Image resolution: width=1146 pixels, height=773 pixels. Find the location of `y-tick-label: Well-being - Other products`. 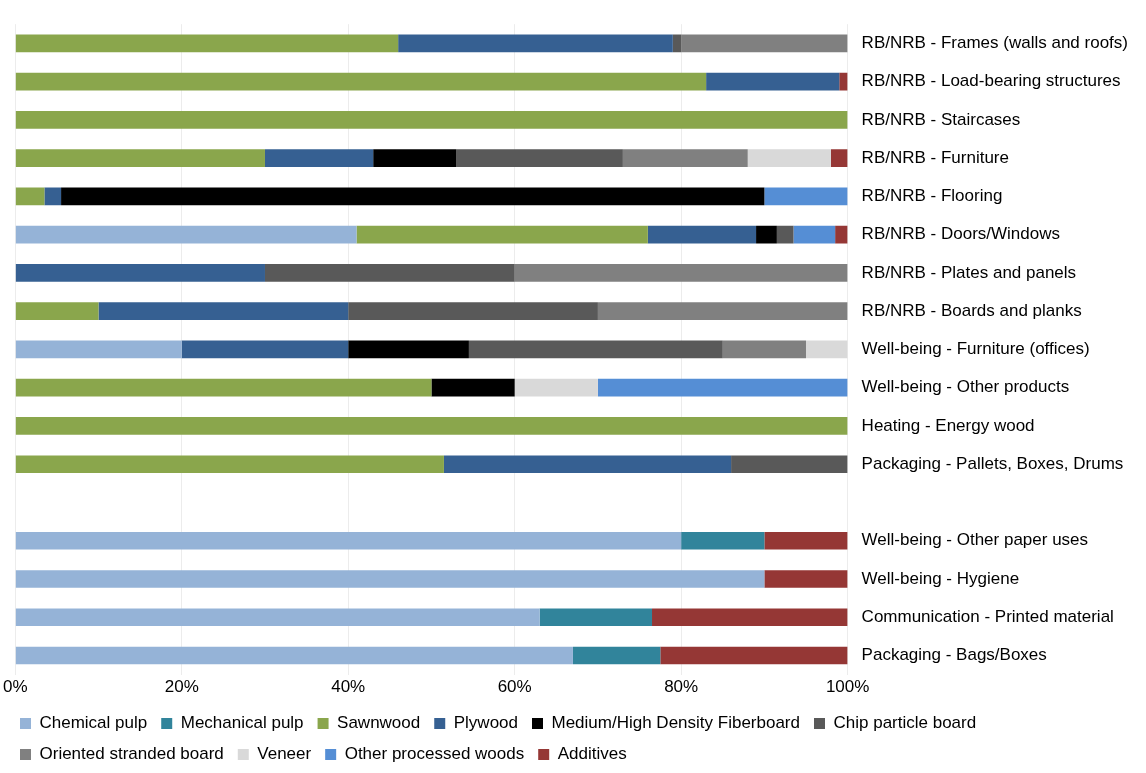

y-tick-label: Well-being - Other products is located at coordinates (965, 387).